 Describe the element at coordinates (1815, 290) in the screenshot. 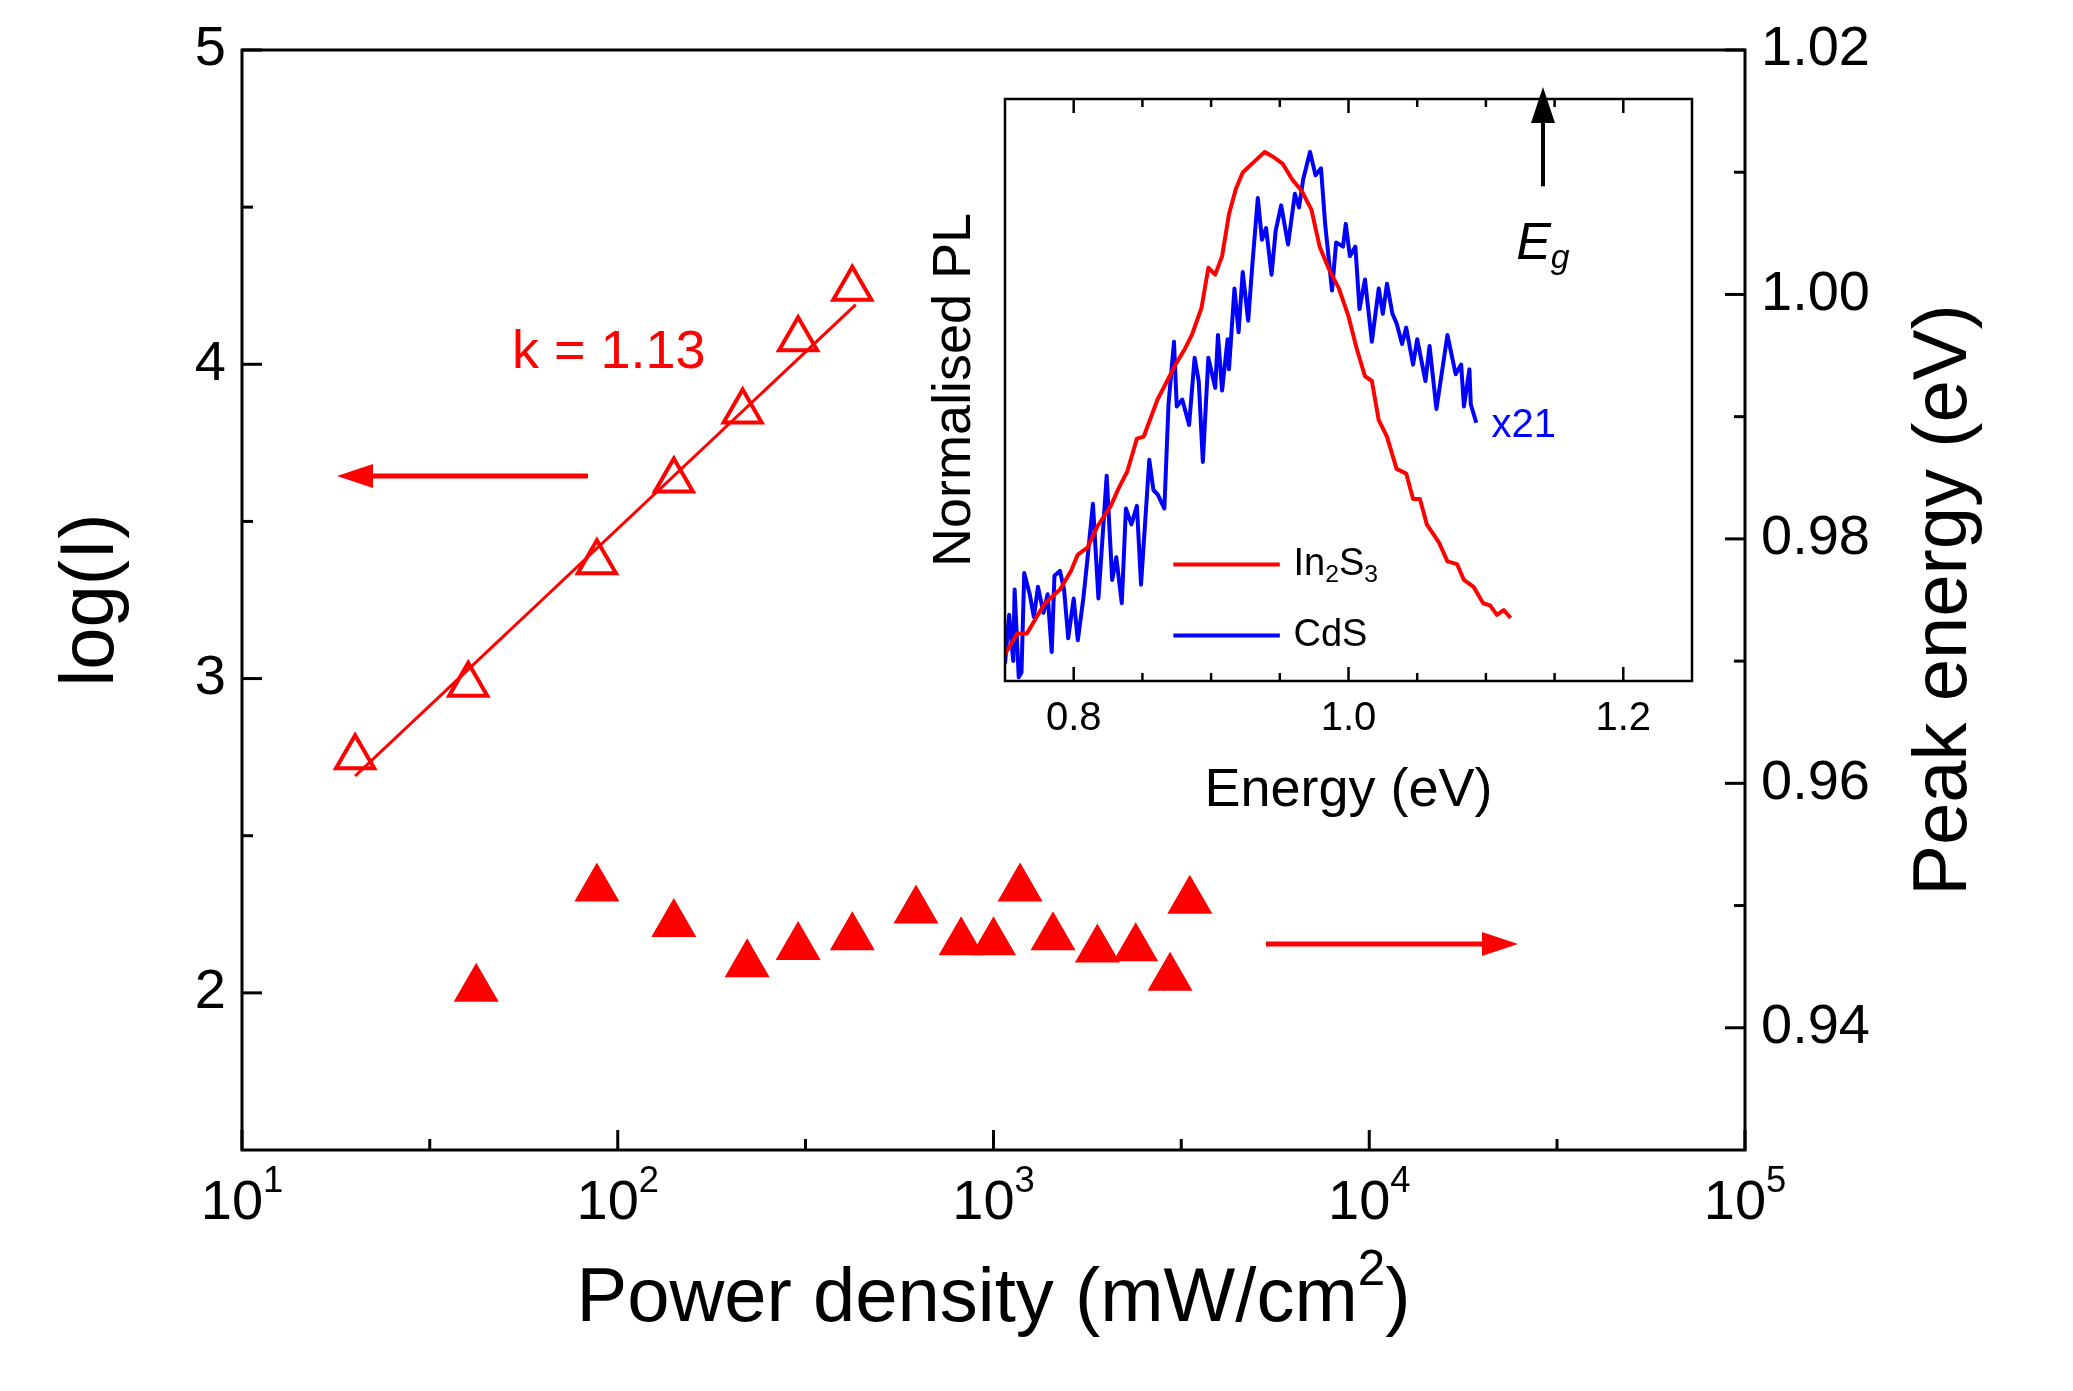

I see `y2-tick-label: 1.00` at that location.